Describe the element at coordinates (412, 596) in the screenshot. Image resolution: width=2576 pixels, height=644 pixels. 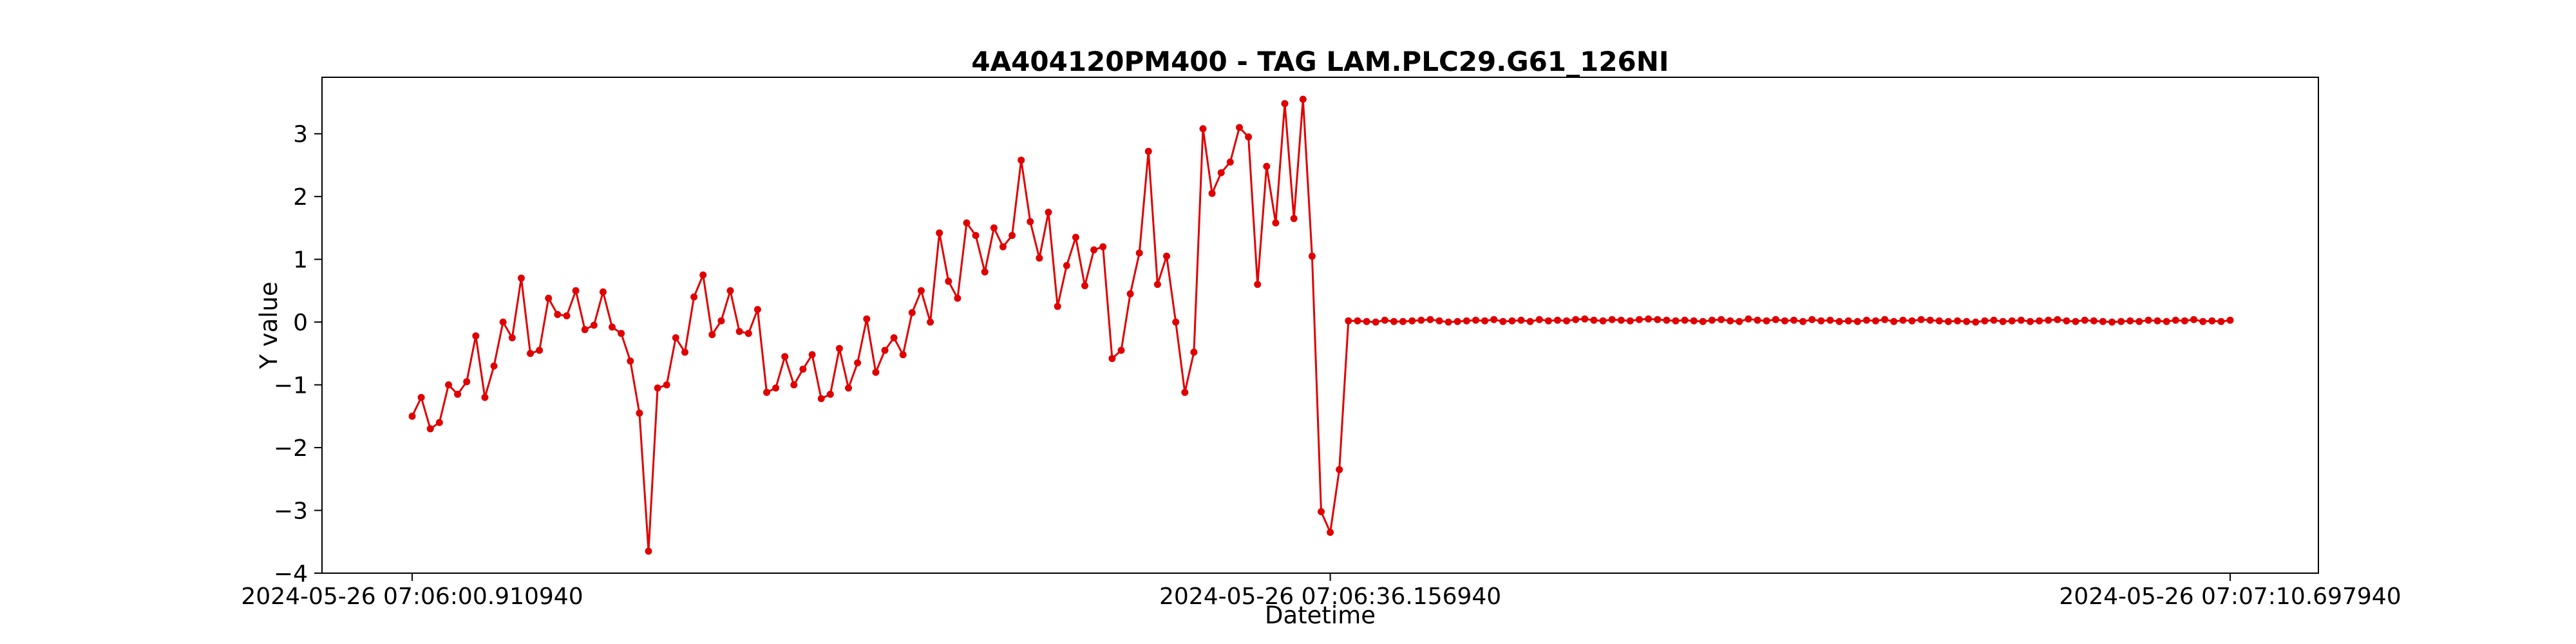
I see `x-tick-label: 2024-05-26 07:06:00.910940` at that location.